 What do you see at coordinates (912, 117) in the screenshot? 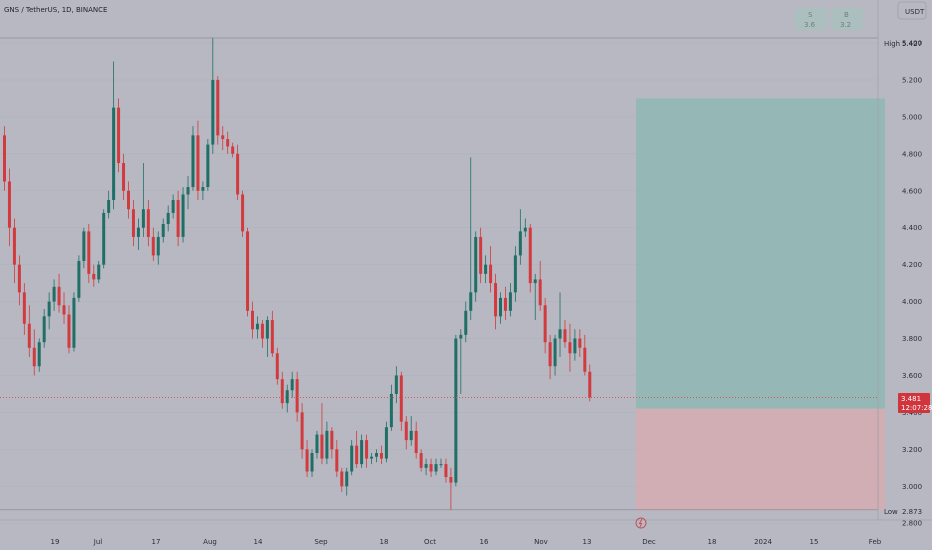
I see `y-tick-label: 5.000` at bounding box center [912, 117].